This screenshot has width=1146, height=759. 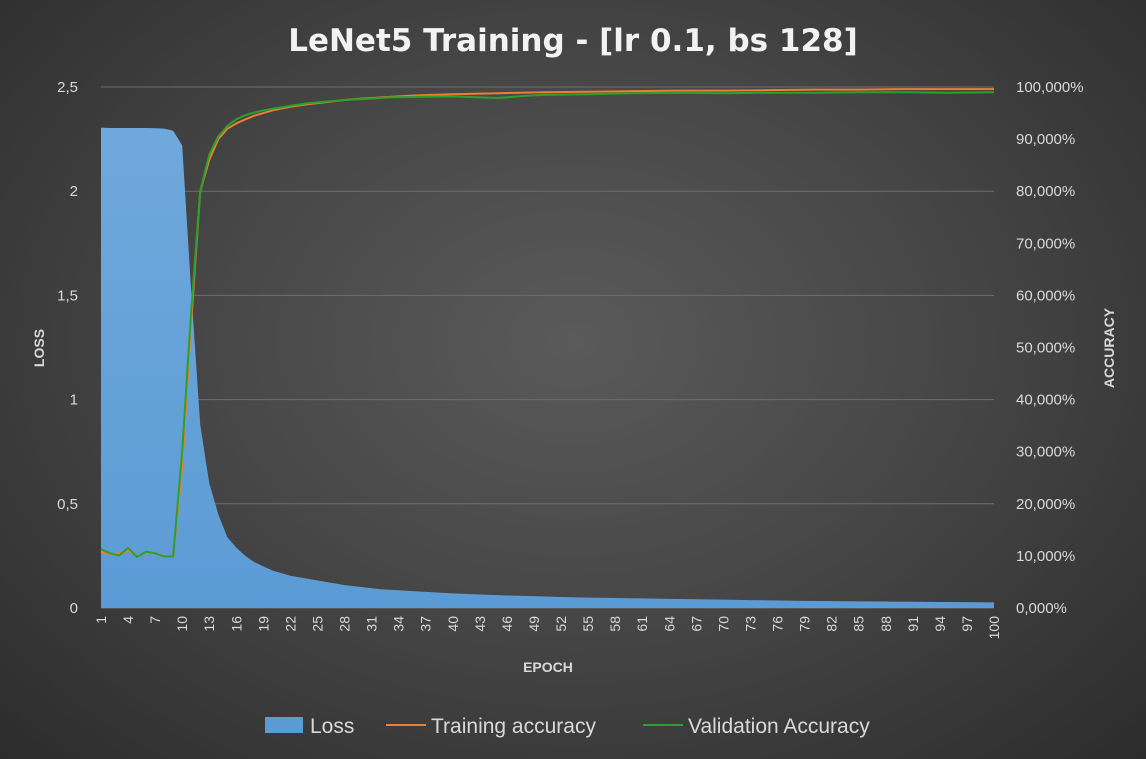 I want to click on legend-validation-label: Validation Accuracy, so click(x=779, y=726).